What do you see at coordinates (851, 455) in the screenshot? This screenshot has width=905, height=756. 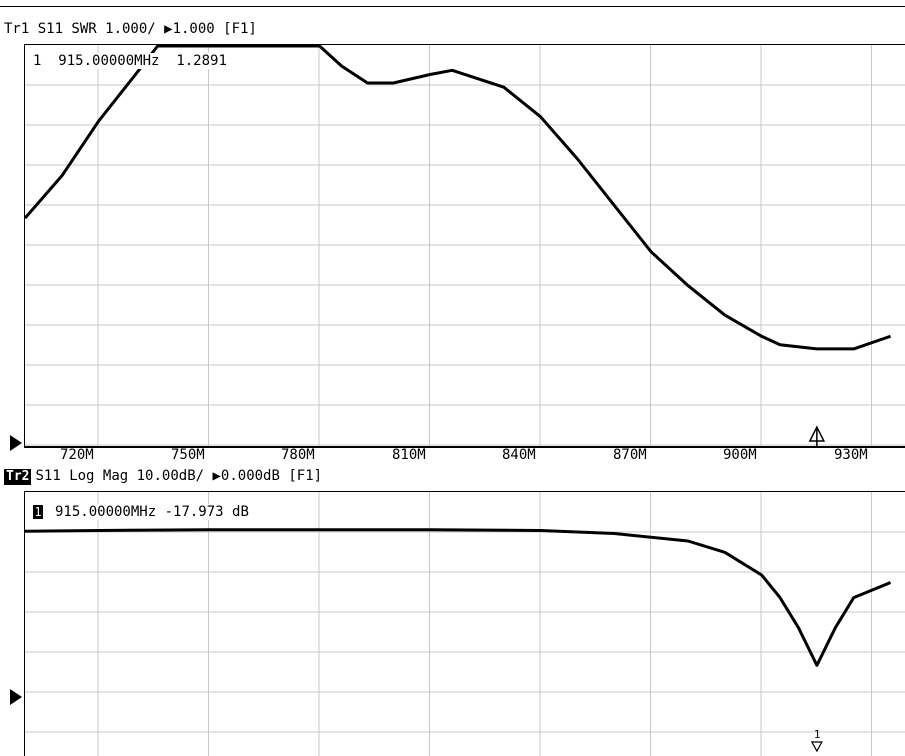 I see `x-tick-930: 930M` at bounding box center [851, 455].